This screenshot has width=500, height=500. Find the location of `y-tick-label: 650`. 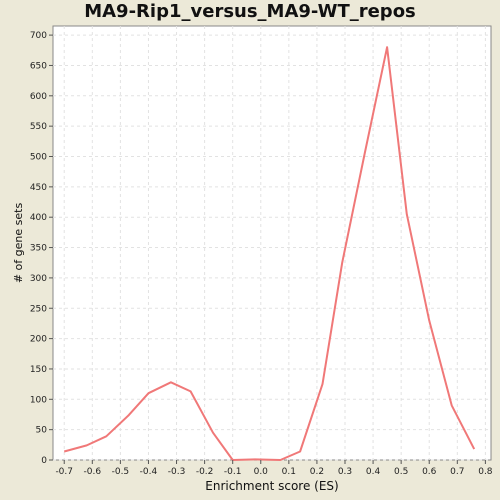

y-tick-label: 650 is located at coordinates (38, 66).